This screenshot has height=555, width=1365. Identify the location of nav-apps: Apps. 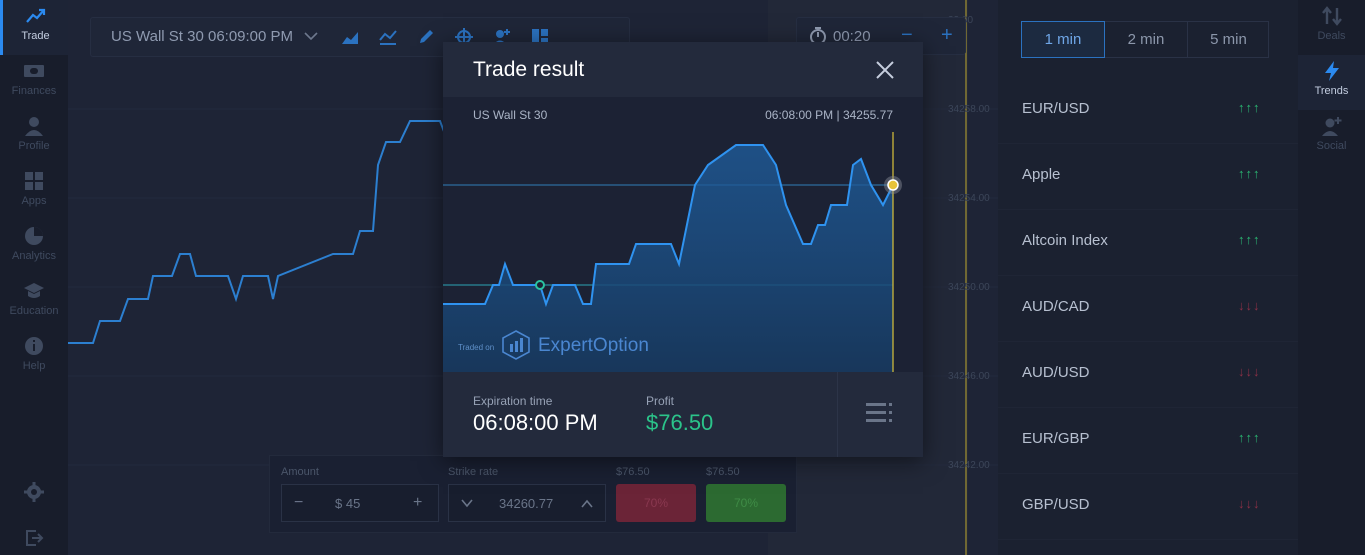
(34, 192).